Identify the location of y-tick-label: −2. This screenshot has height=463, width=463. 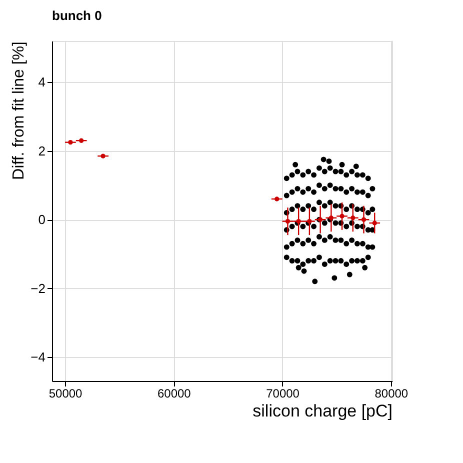
(38, 288).